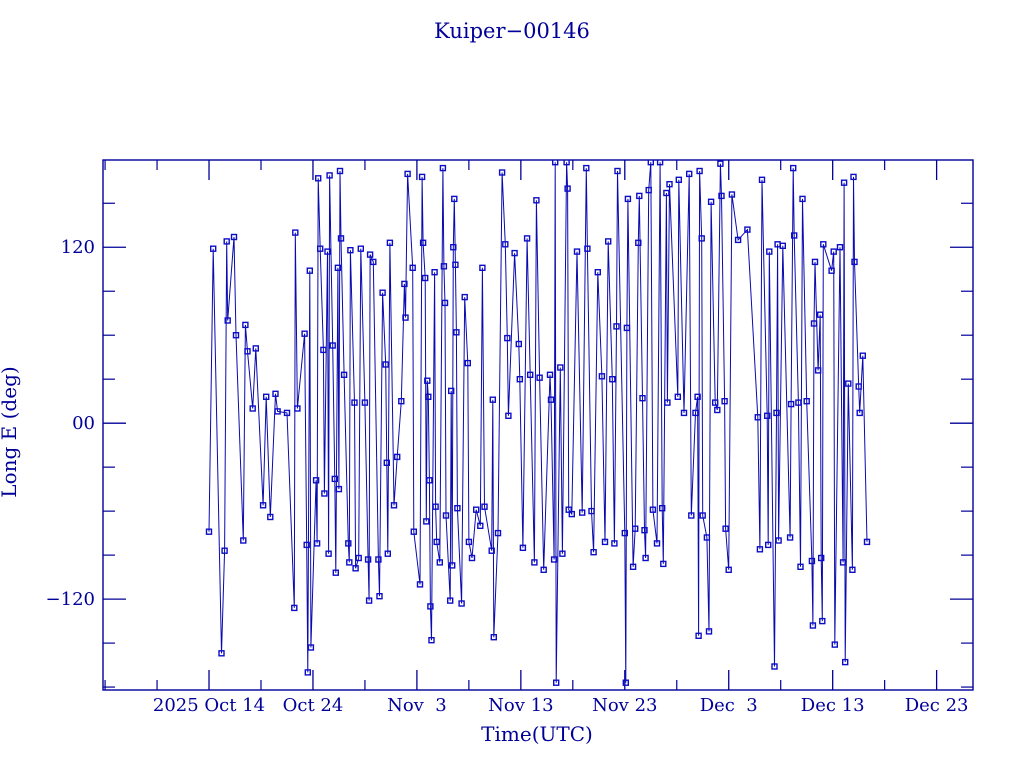 The width and height of the screenshot is (1024, 768). Describe the element at coordinates (83, 423) in the screenshot. I see `y-tick-label: 00` at that location.